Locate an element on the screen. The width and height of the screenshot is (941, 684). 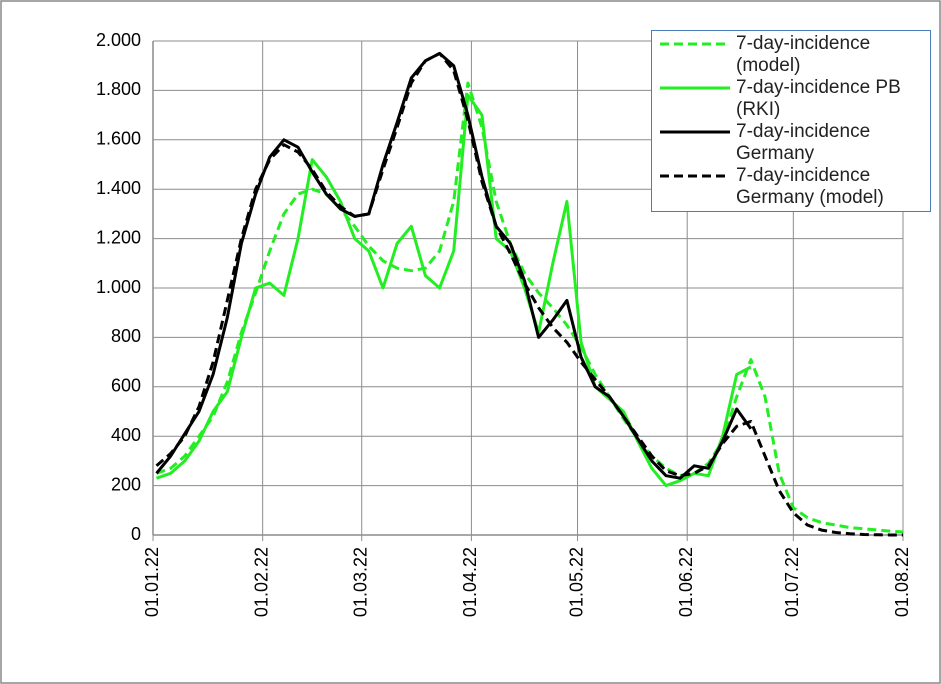
legend-label: 7-day-incidence (model) is located at coordinates (803, 54).